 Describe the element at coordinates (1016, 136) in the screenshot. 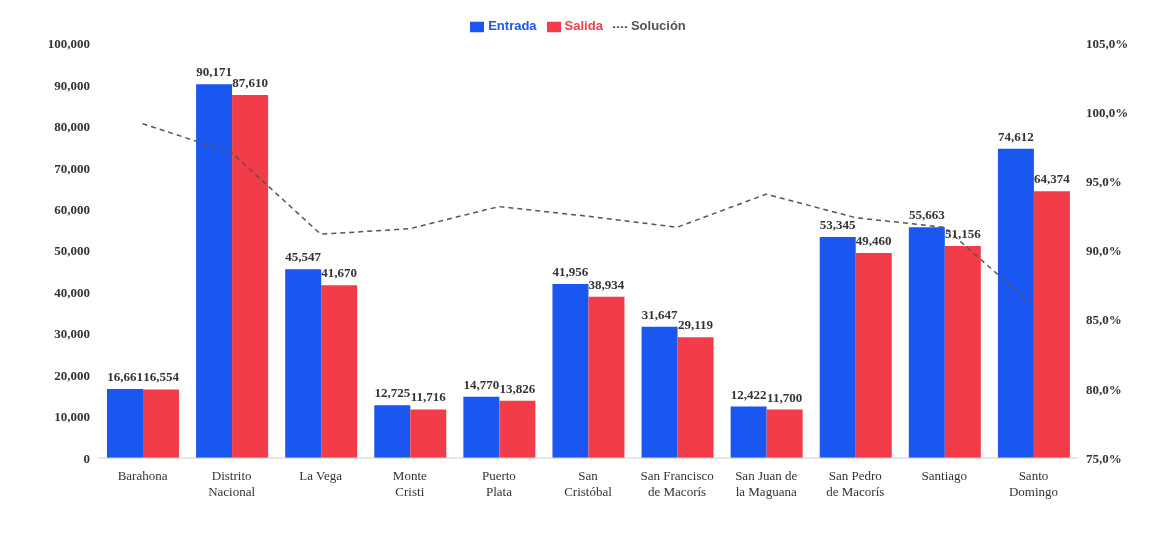

I see `data-label: 74,612` at that location.